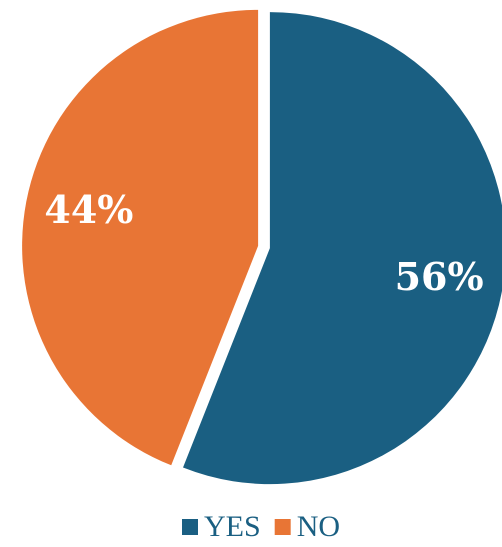 The width and height of the screenshot is (502, 547). I want to click on data-label: 56%, so click(439, 276).